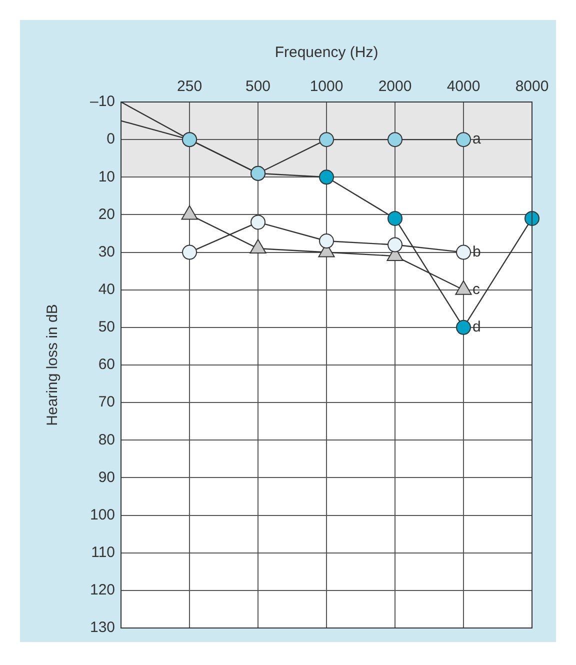 Image resolution: width=576 pixels, height=665 pixels. I want to click on y-tick-label: 30, so click(107, 251).